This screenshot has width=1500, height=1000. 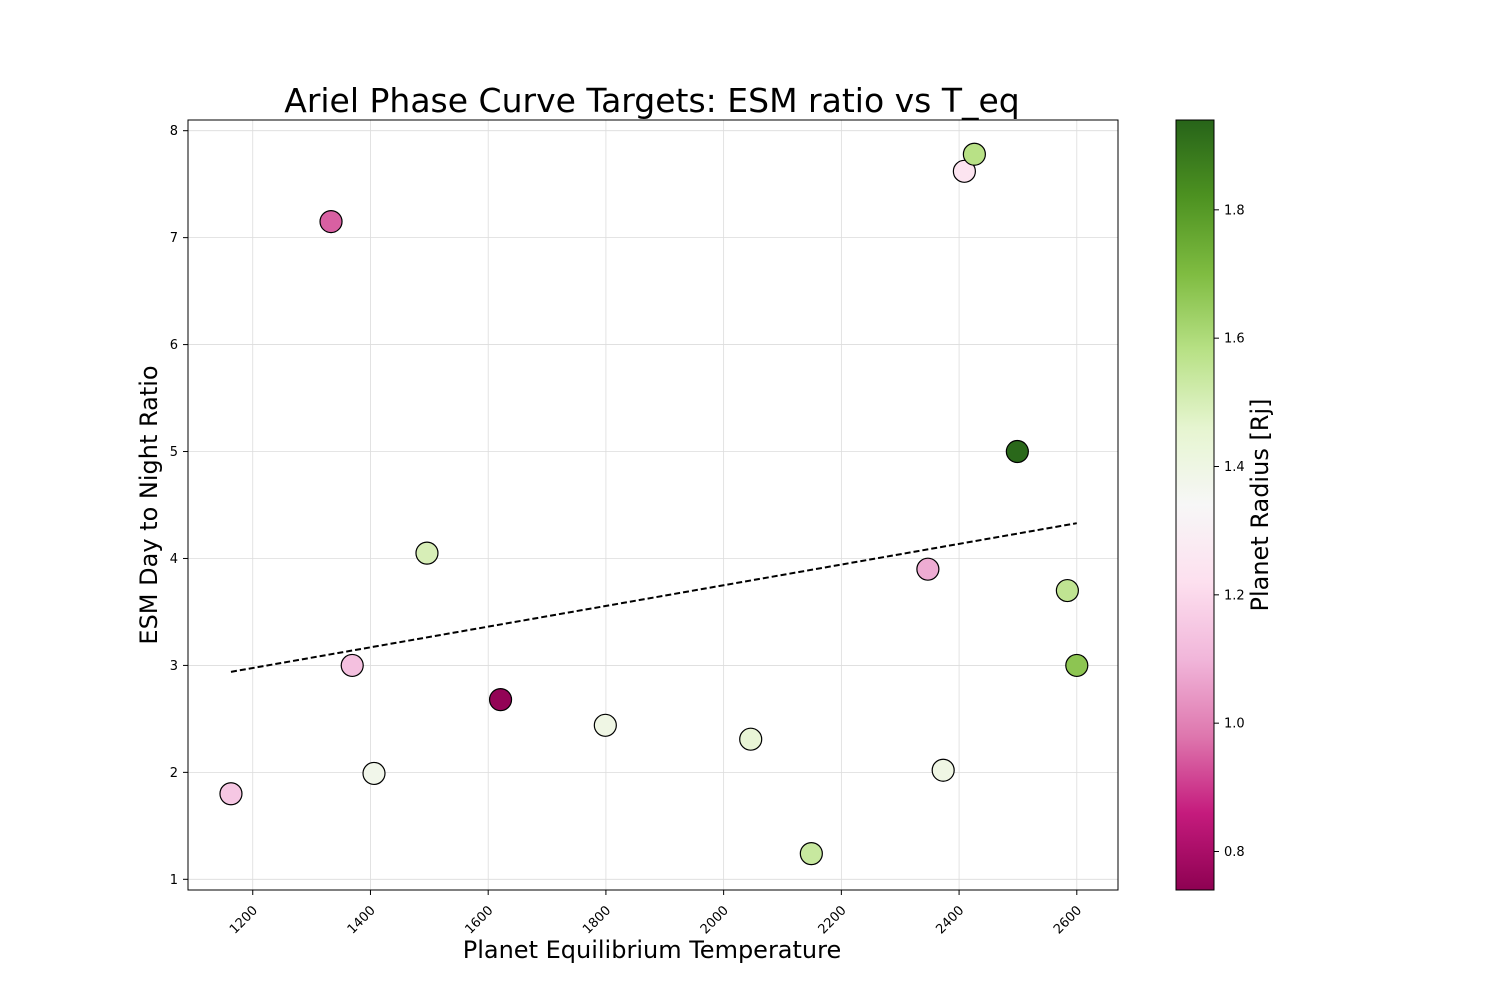 I want to click on trendline-layer, so click(x=653, y=597).